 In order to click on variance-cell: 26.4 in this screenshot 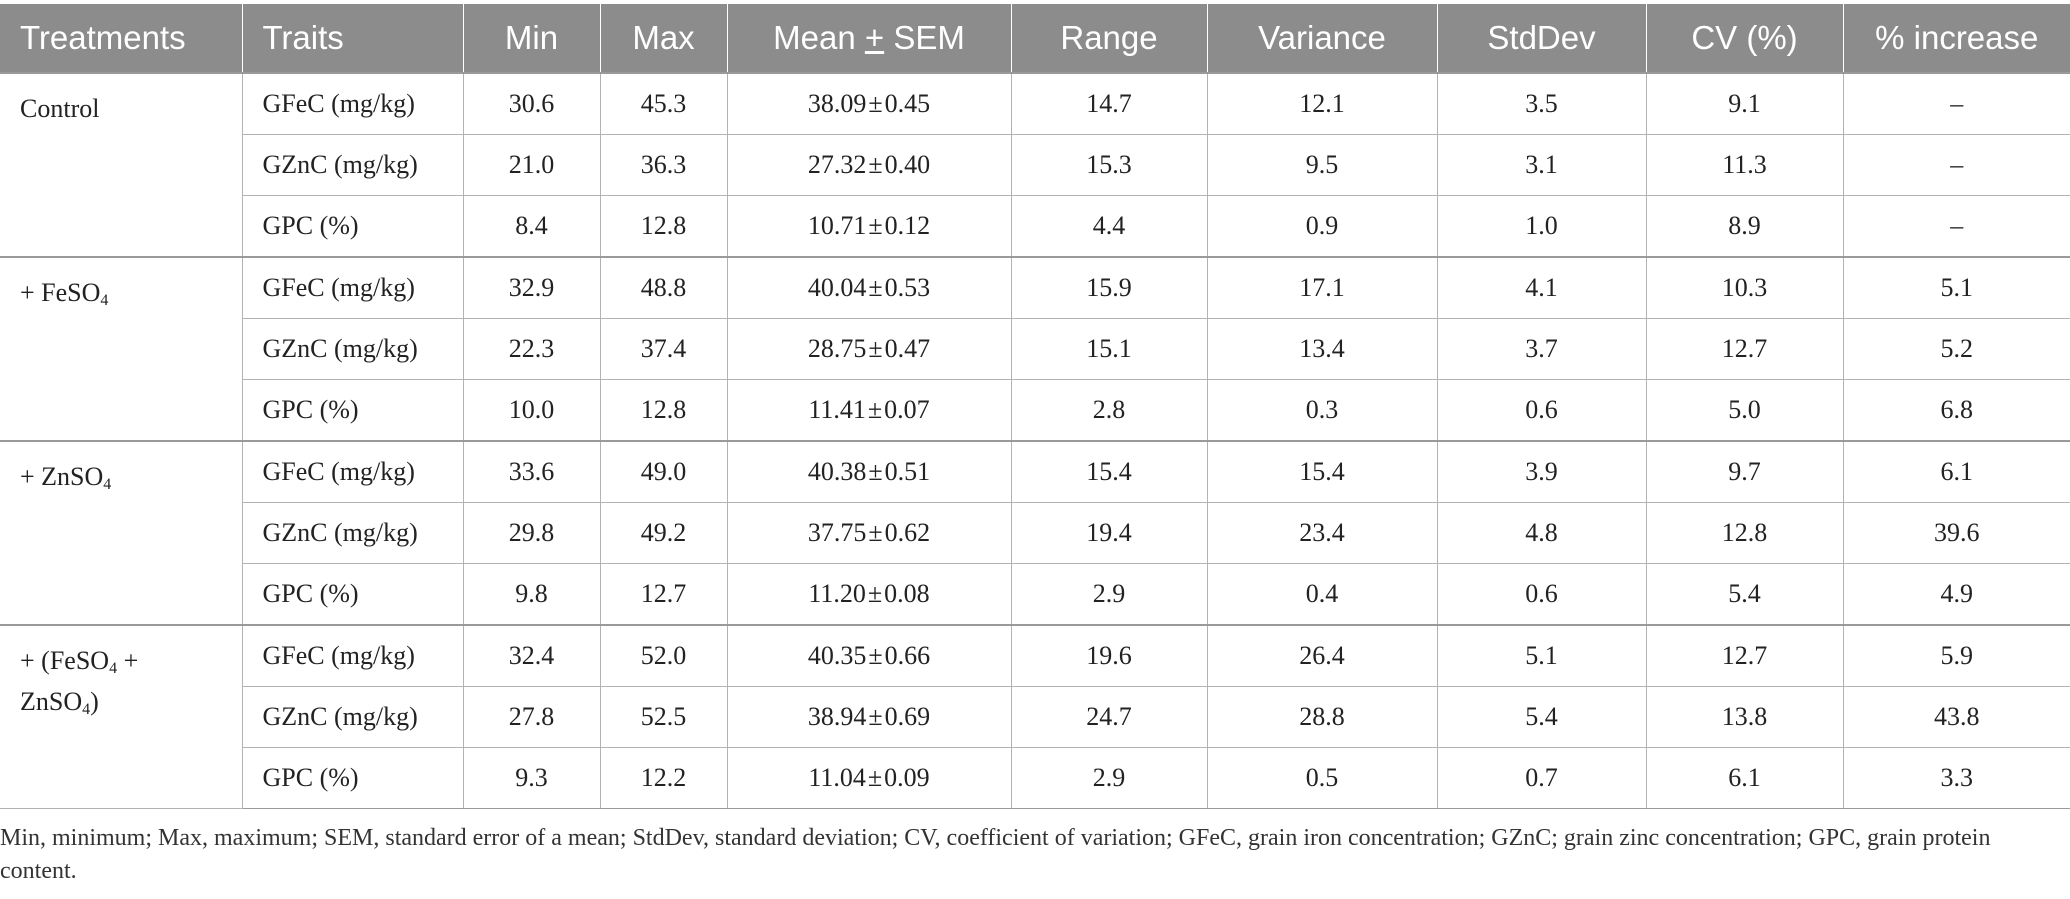, I will do `click(1322, 655)`.